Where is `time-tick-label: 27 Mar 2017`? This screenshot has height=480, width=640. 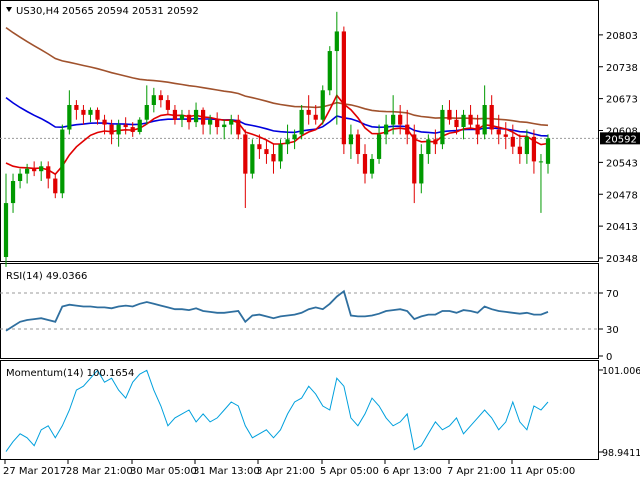 time-tick-label: 27 Mar 2017 is located at coordinates (34, 471).